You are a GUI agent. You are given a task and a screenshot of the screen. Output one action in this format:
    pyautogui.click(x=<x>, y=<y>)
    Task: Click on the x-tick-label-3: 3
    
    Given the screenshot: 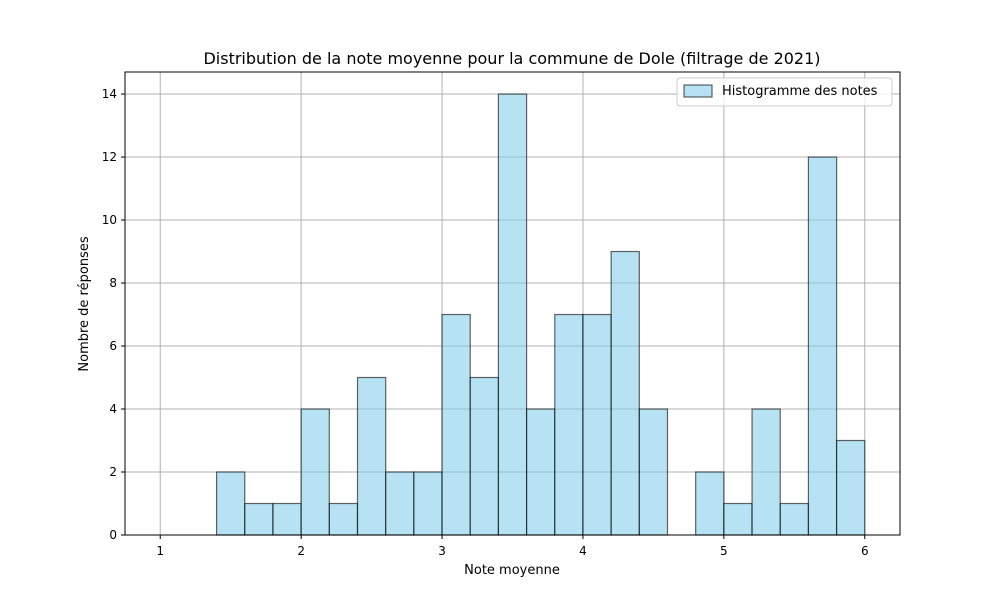 What is the action you would take?
    pyautogui.click(x=442, y=551)
    